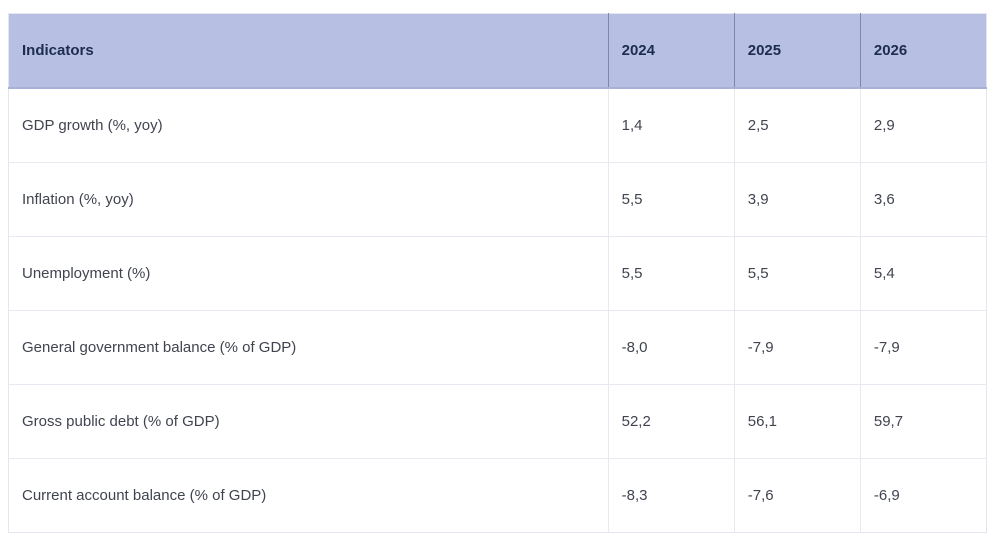 The height and width of the screenshot is (550, 1000). What do you see at coordinates (671, 495) in the screenshot?
I see `indicator-value: -8,3` at bounding box center [671, 495].